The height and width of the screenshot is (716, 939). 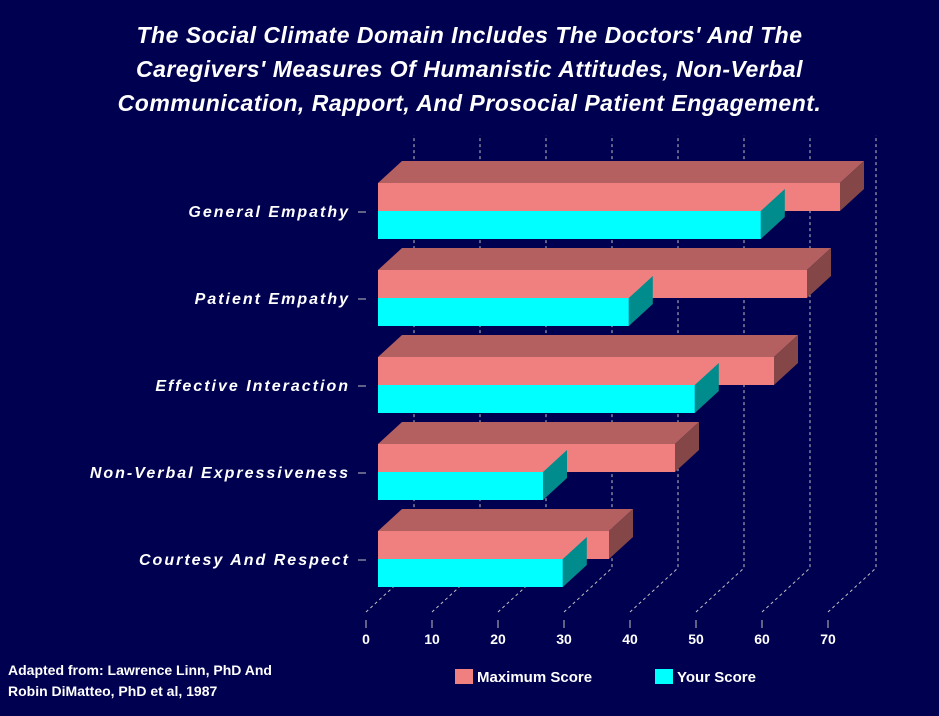 What do you see at coordinates (630, 639) in the screenshot?
I see `x-tick-label: 40` at bounding box center [630, 639].